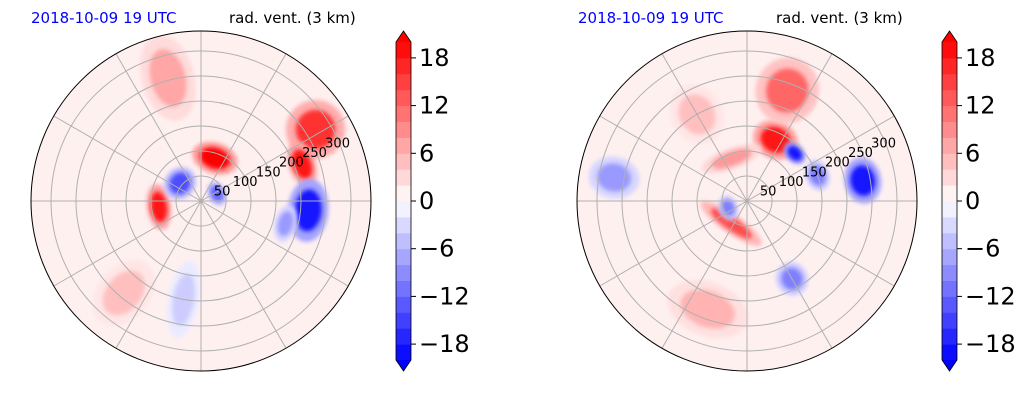 The height and width of the screenshot is (401, 1028). Describe the element at coordinates (292, 18) in the screenshot. I see `panel-1-variable-label: rad. vent. (3 km)` at that location.